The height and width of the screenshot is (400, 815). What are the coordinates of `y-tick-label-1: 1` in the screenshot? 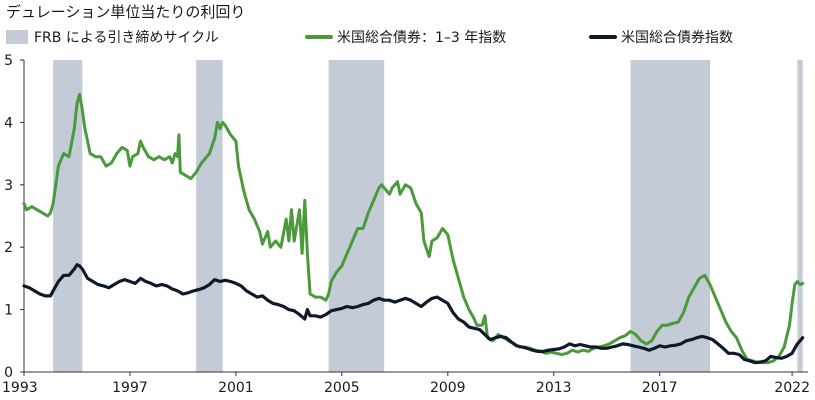 It's located at (8, 311).